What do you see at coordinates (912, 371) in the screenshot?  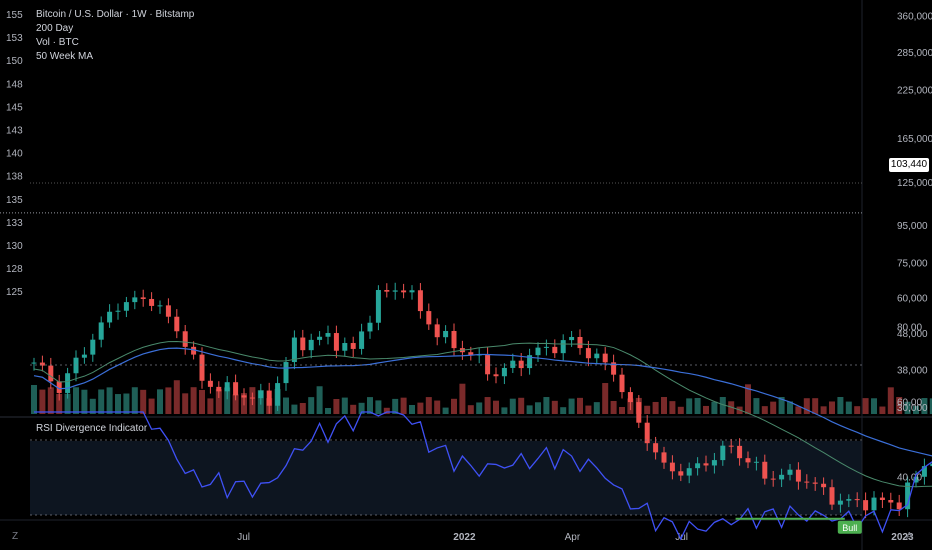 I see `right-axis-label: 38,000` at bounding box center [912, 371].